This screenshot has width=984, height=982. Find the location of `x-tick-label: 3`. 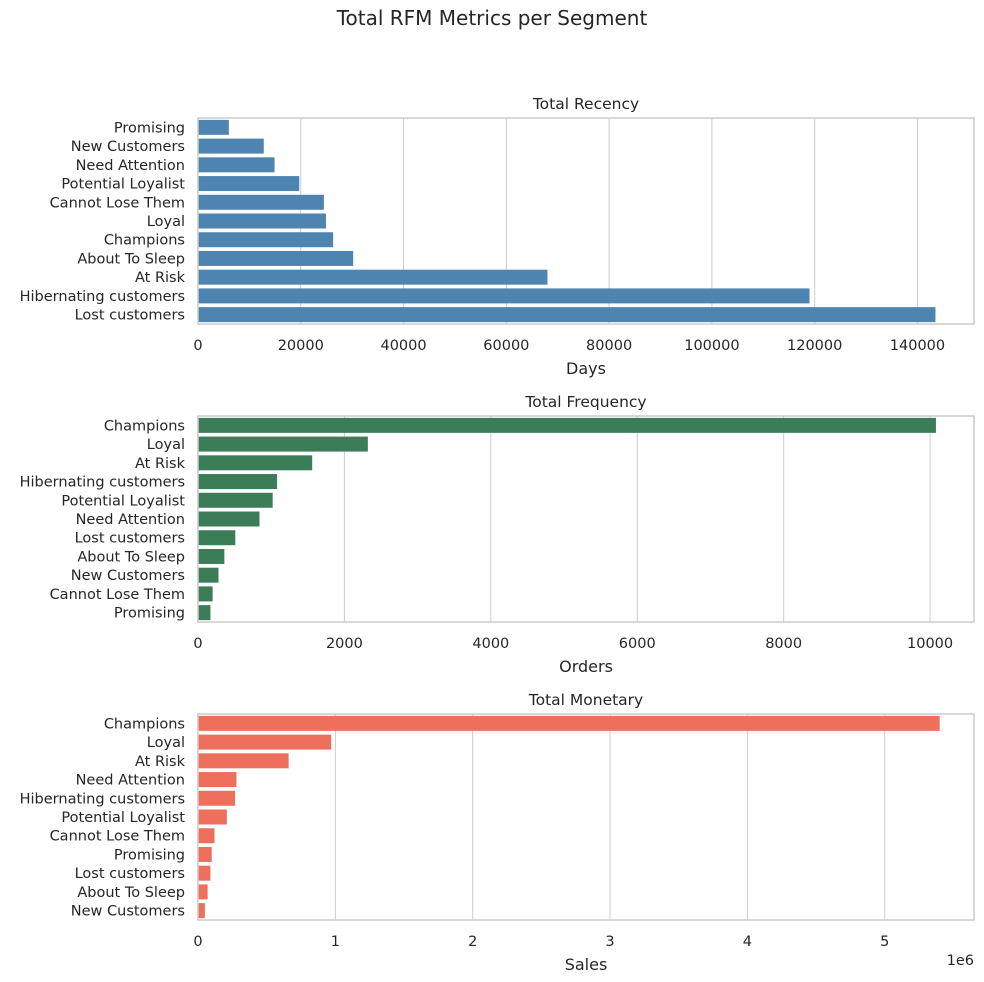

x-tick-label: 3 is located at coordinates (609, 942).